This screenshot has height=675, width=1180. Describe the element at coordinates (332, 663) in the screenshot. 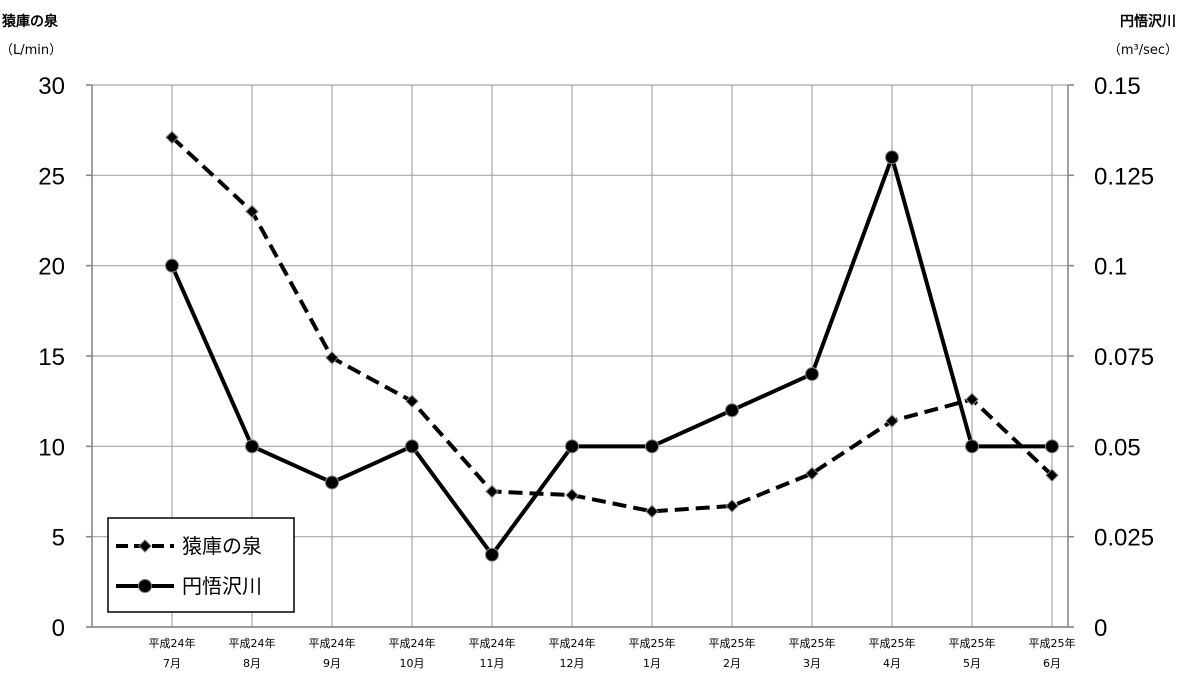

I see `category-label-month: 9月` at that location.